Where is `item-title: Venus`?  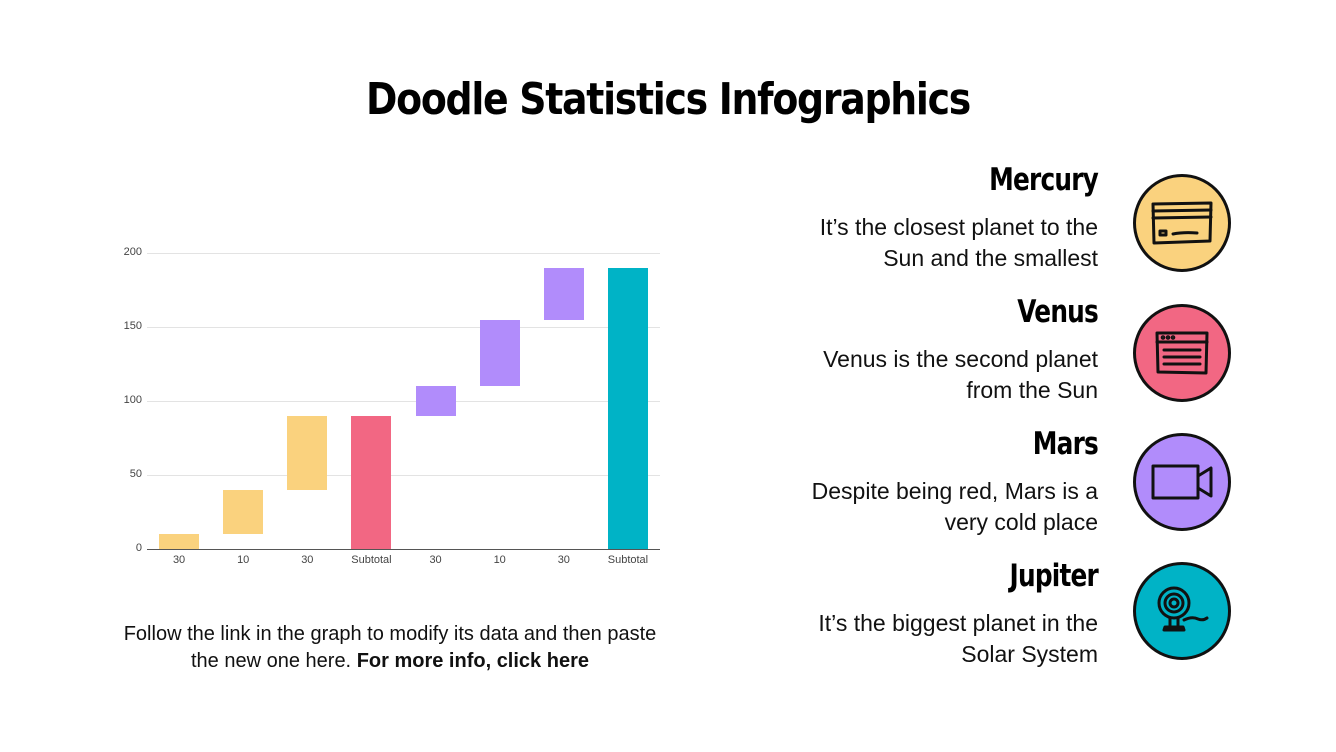
item-title: Venus is located at coordinates (1058, 312).